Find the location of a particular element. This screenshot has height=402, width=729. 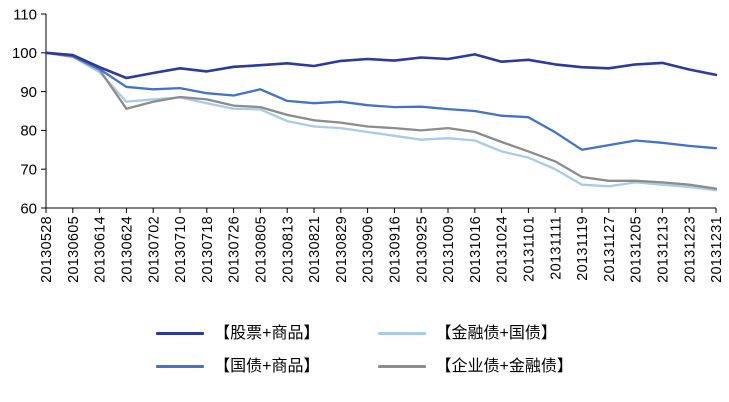

legend-label: 【股票+商品】 is located at coordinates (267, 333).